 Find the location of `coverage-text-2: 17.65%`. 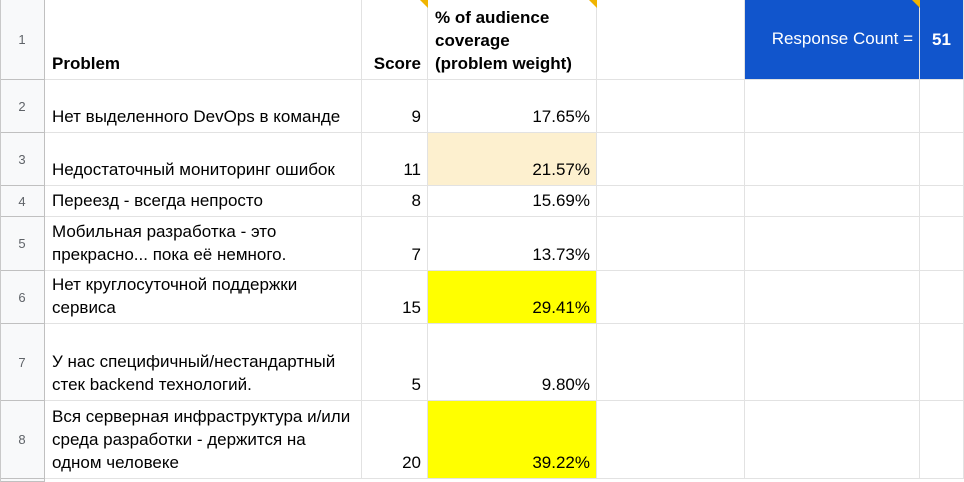

coverage-text-2: 17.65% is located at coordinates (561, 116).